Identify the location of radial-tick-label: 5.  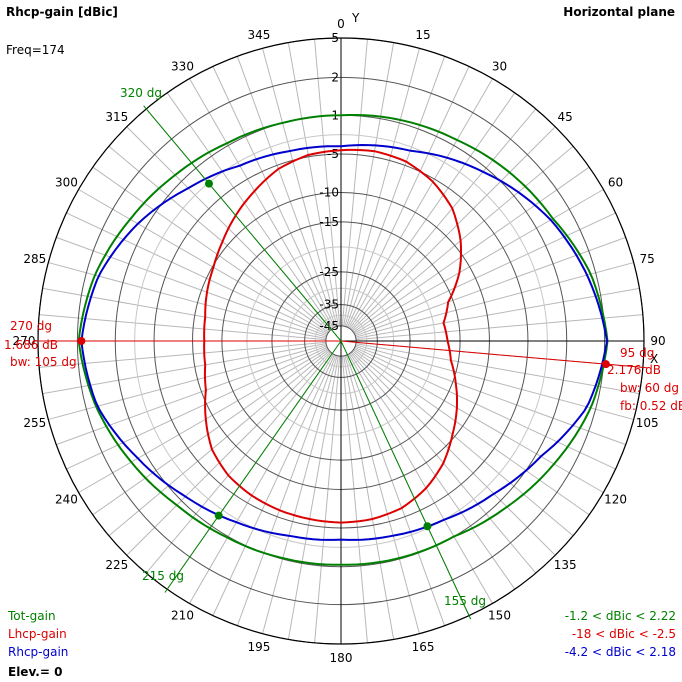
(335, 38).